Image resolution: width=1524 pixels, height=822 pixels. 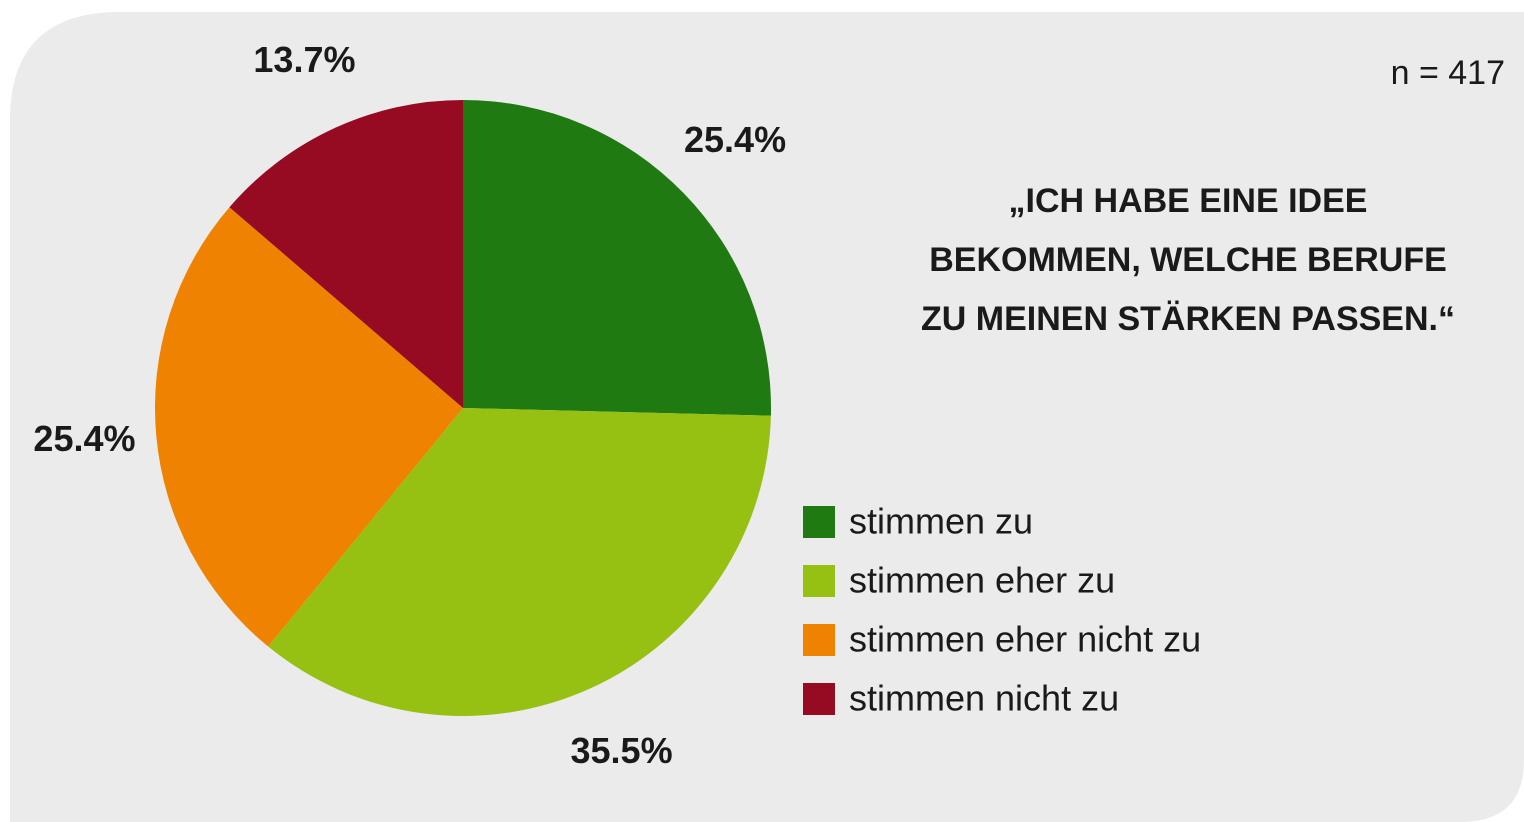 What do you see at coordinates (1025, 639) in the screenshot?
I see `legend-label: stimmen eher nicht zu` at bounding box center [1025, 639].